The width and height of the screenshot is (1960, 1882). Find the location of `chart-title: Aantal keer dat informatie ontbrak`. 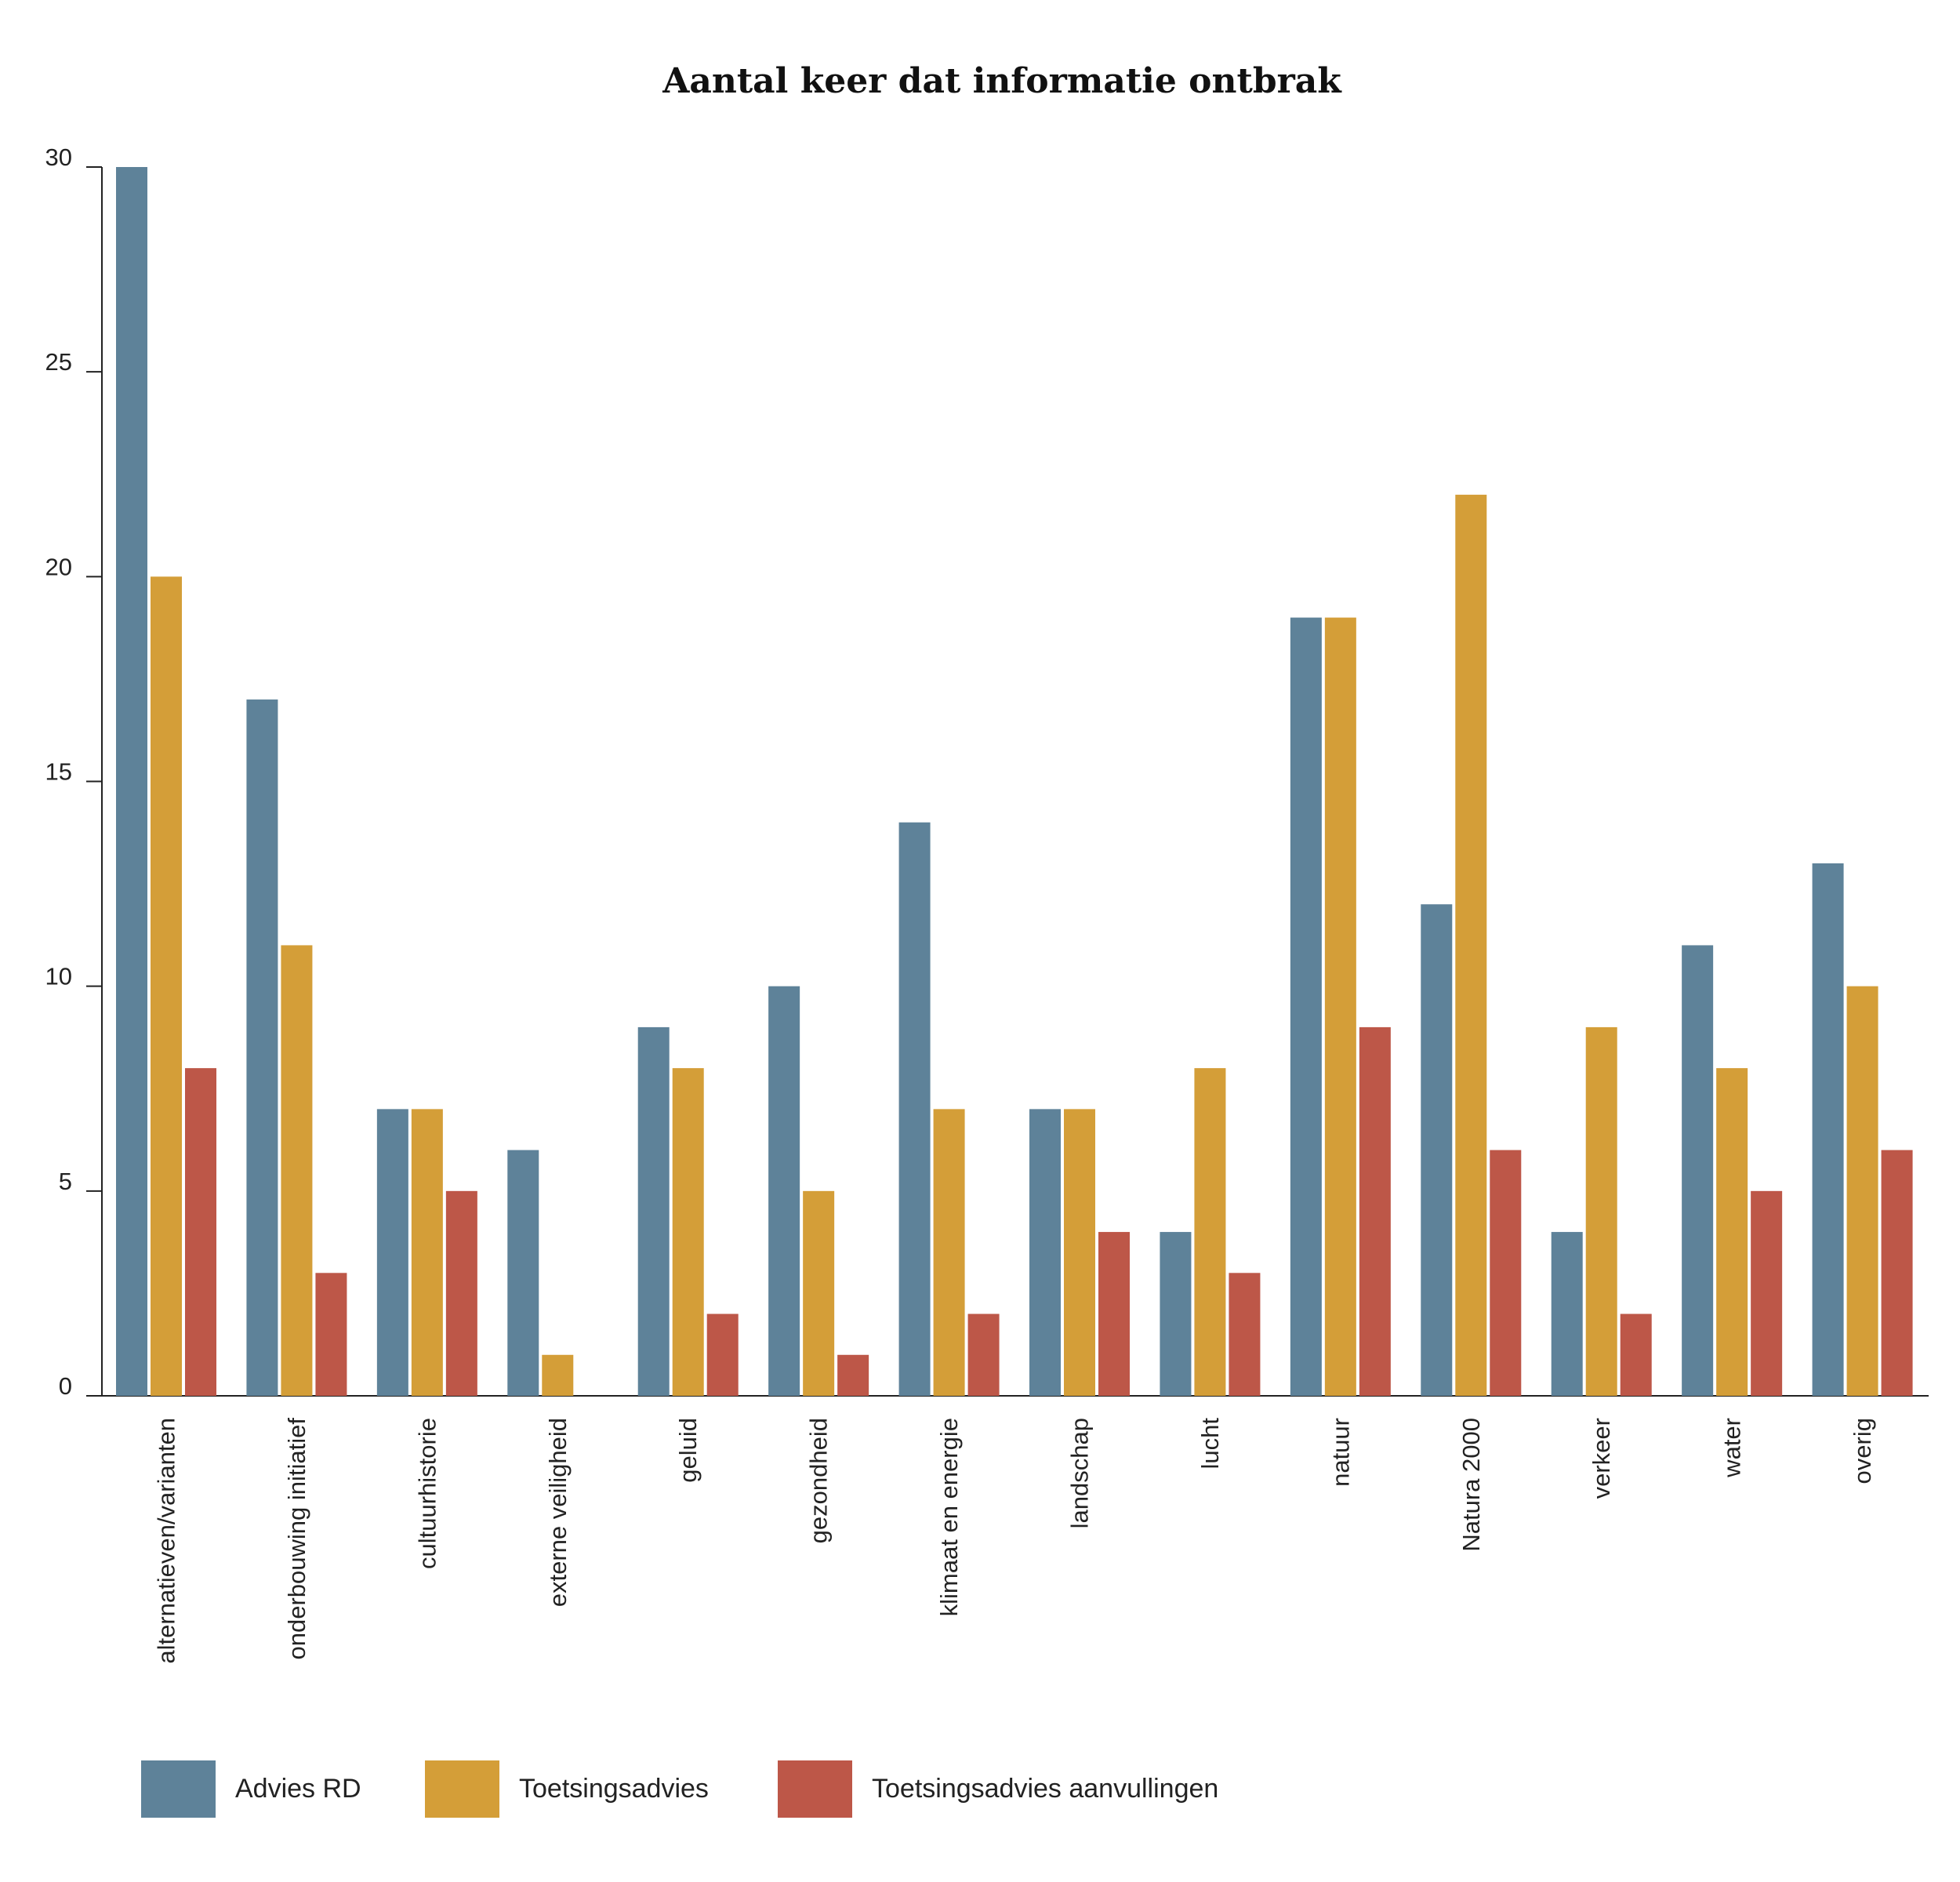

chart-title: Aantal keer dat informatie ontbrak is located at coordinates (1002, 81).